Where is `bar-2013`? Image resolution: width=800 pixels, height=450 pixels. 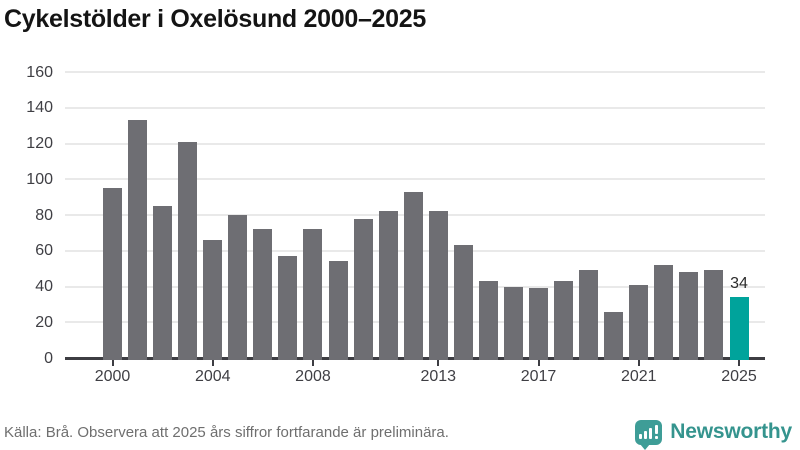 bar-2013 is located at coordinates (438, 285).